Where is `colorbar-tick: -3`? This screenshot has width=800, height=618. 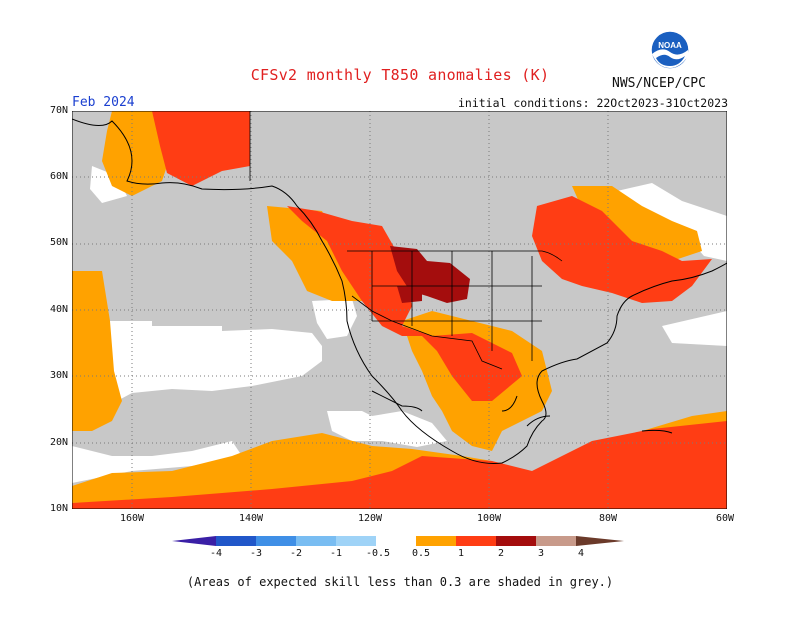
colorbar-tick: -3 is located at coordinates (256, 553).